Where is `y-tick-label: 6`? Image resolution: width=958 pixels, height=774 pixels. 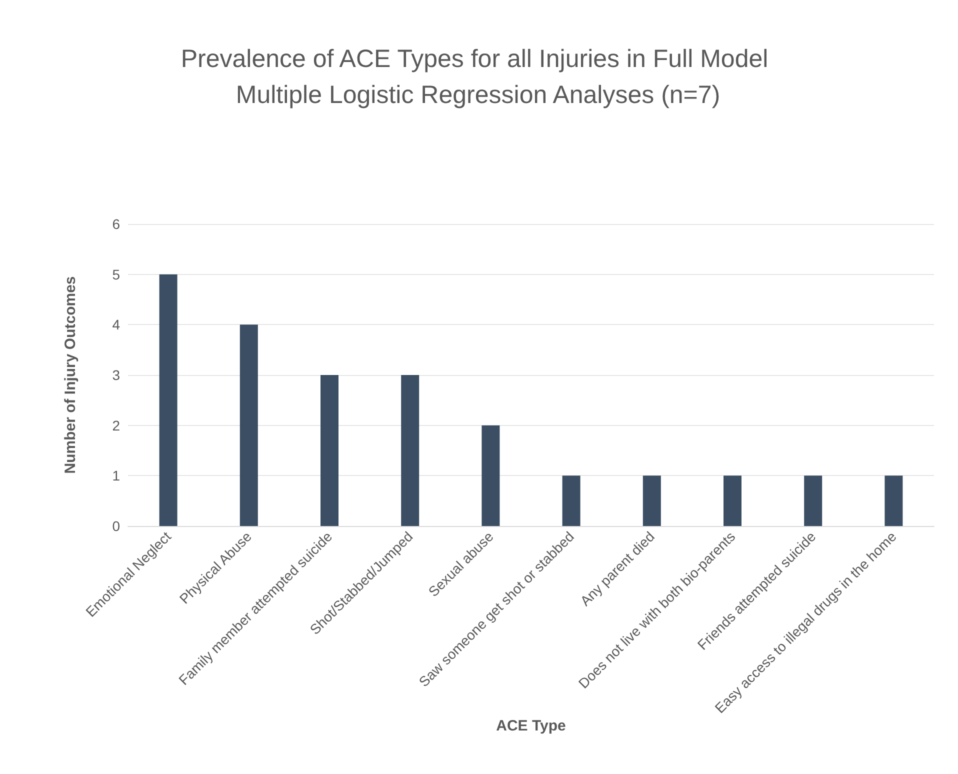
y-tick-label: 6 is located at coordinates (116, 224).